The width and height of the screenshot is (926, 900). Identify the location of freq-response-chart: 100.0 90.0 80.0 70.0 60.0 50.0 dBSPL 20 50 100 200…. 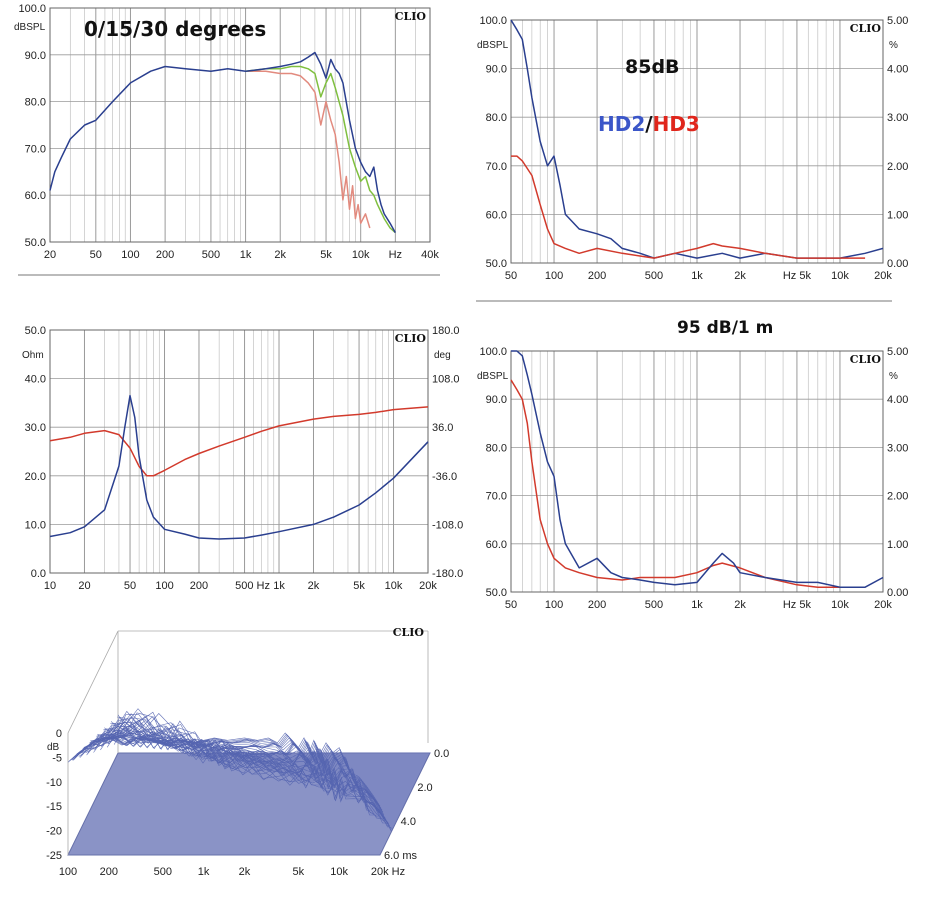
(227, 139).